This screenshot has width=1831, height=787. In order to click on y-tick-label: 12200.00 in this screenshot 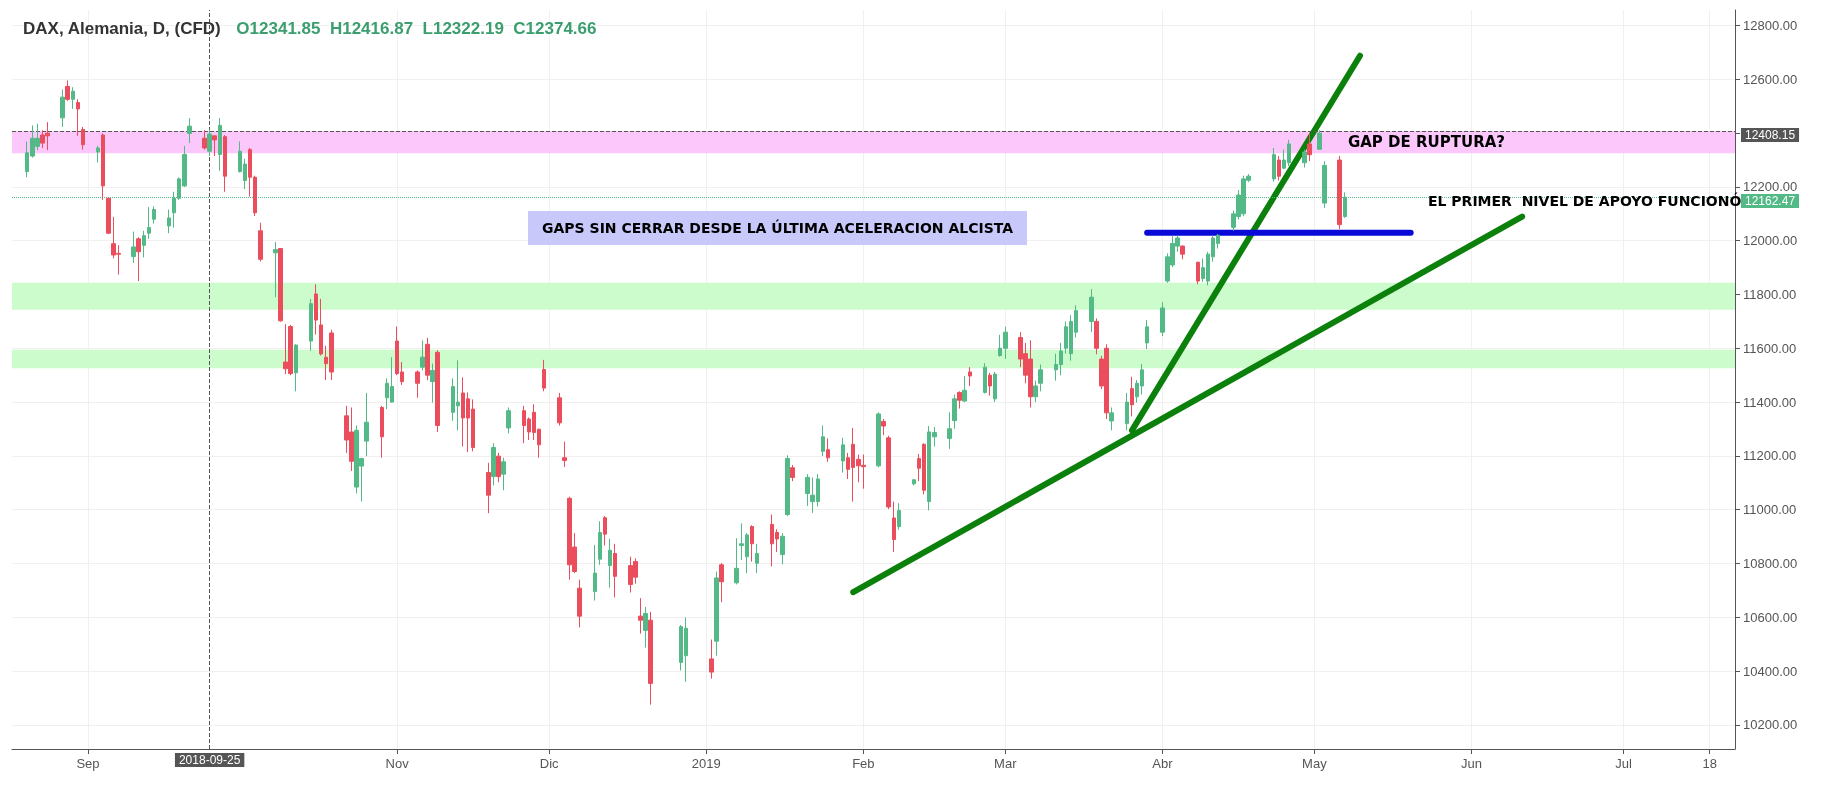, I will do `click(1770, 187)`.